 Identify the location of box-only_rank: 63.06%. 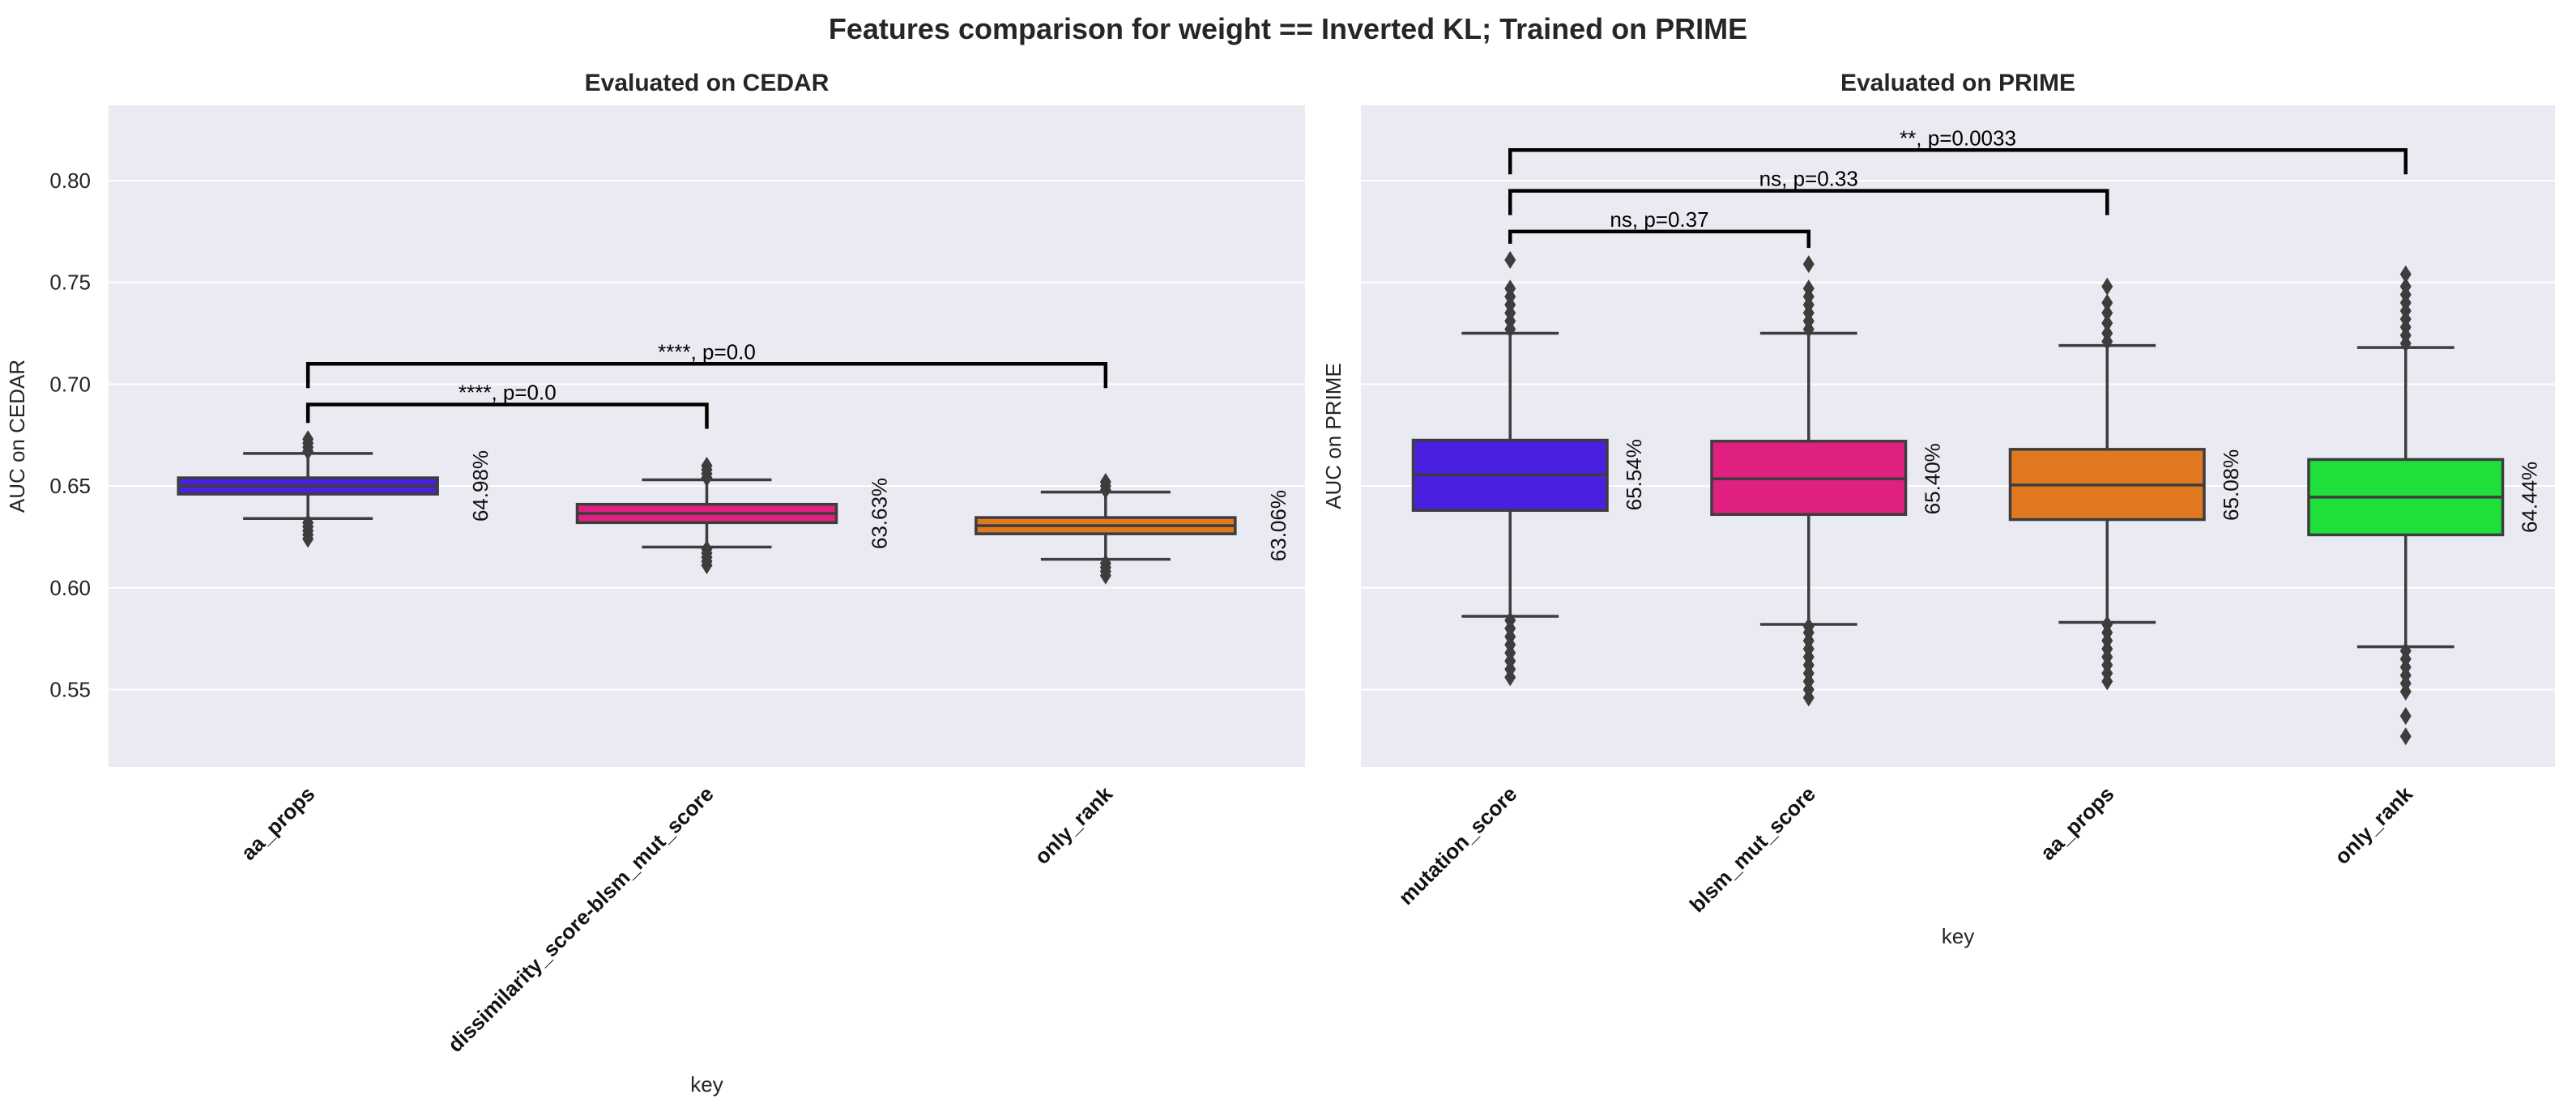
(1132, 529).